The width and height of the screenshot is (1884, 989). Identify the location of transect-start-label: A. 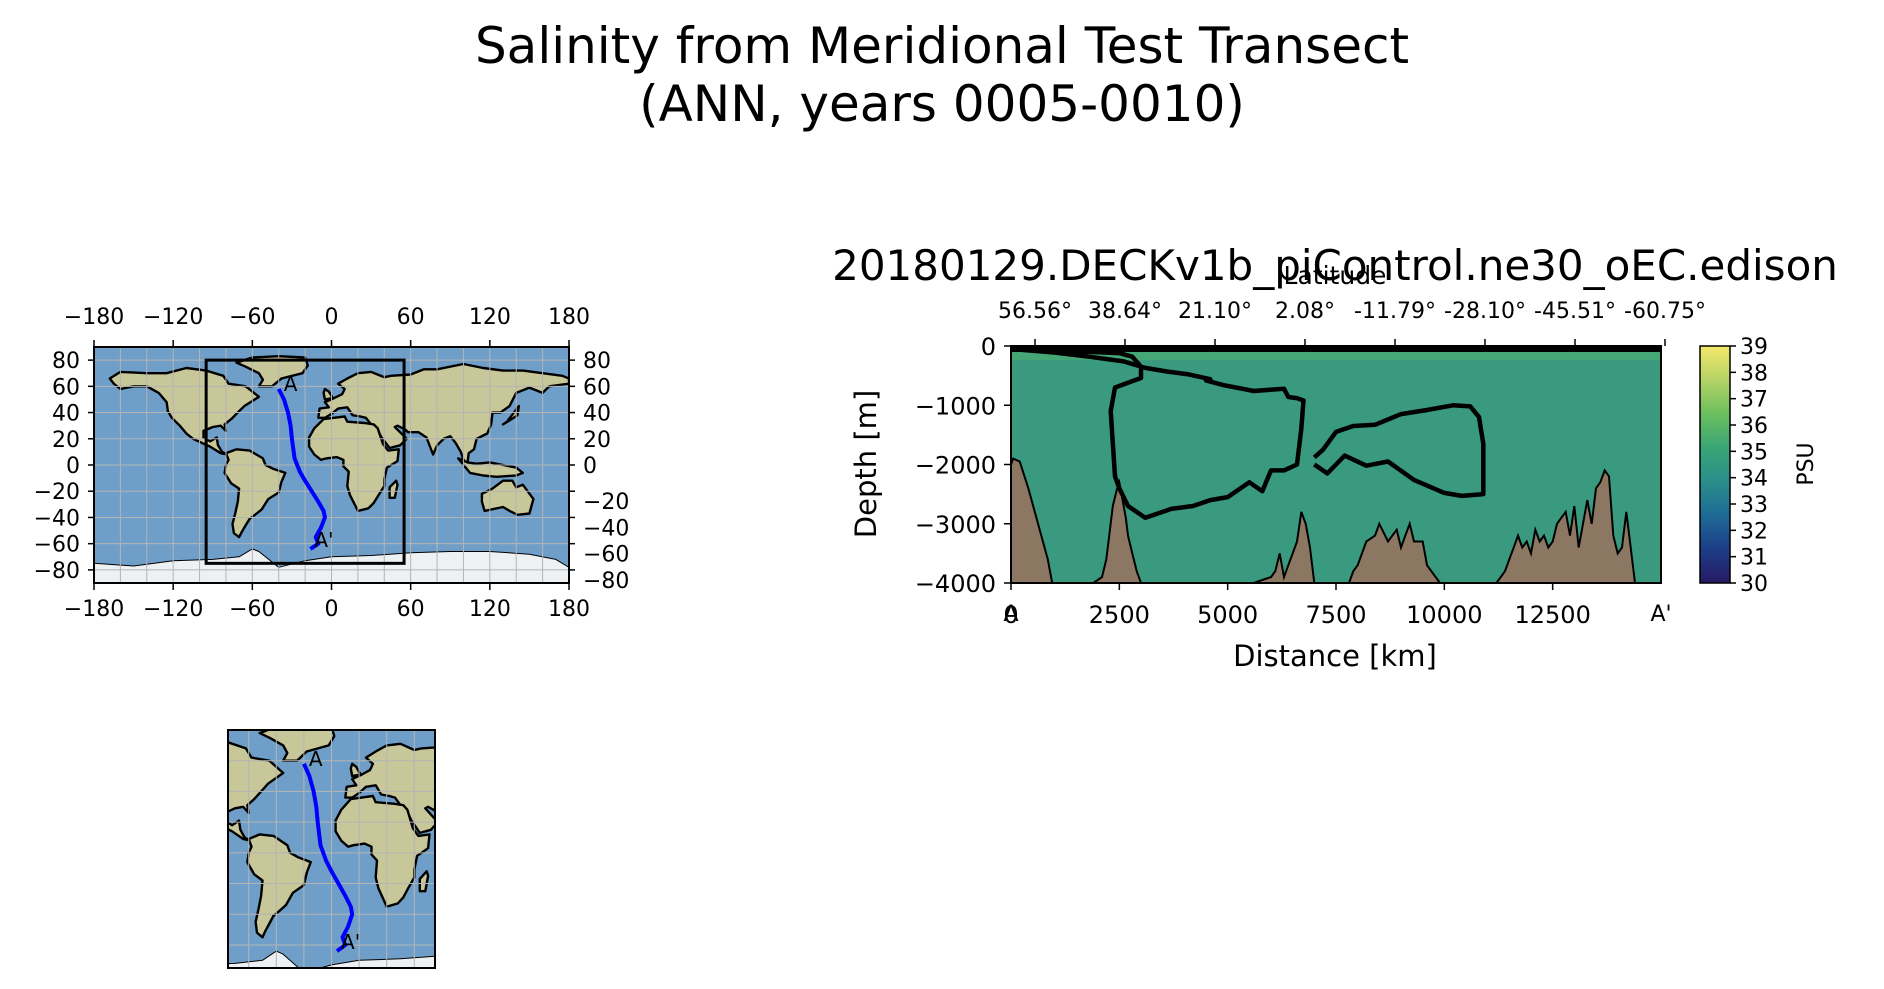
(291, 384).